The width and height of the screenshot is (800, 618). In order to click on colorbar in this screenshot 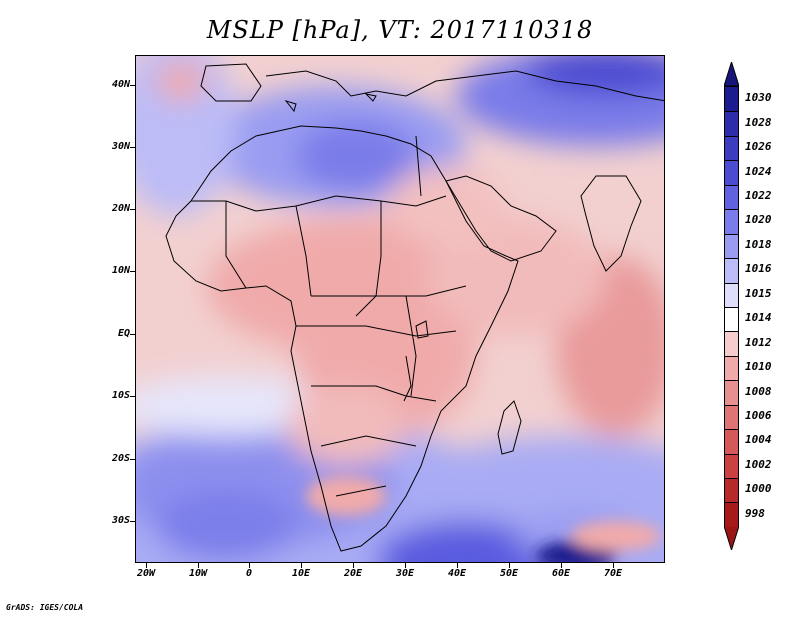, I will do `click(731, 306)`.